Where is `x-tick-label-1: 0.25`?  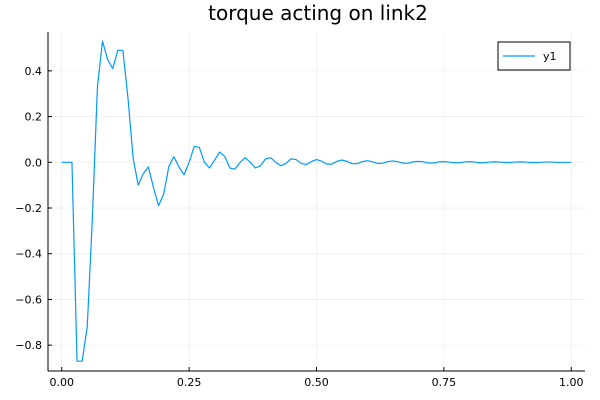 x-tick-label-1: 0.25 is located at coordinates (189, 382).